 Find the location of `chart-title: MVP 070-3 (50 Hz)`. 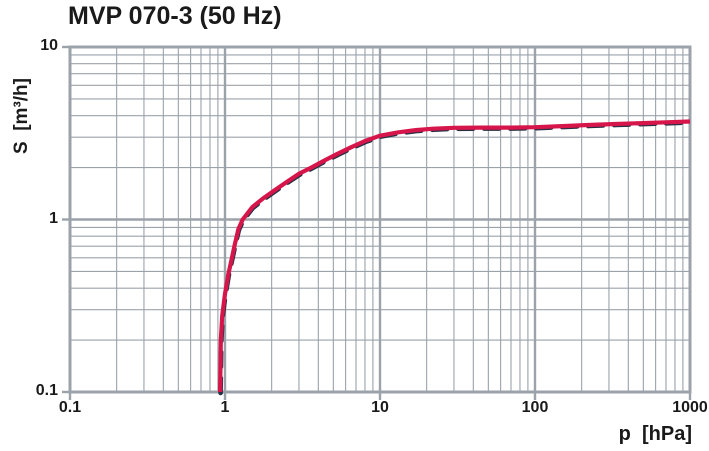

chart-title: MVP 070-3 (50 Hz) is located at coordinates (175, 16).